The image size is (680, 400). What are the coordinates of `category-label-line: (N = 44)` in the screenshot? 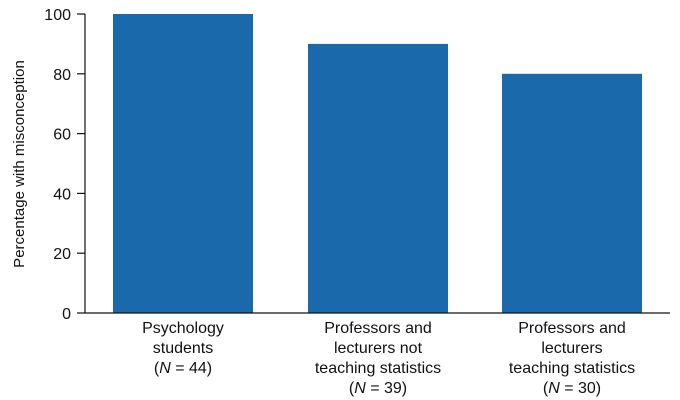 It's located at (183, 368).